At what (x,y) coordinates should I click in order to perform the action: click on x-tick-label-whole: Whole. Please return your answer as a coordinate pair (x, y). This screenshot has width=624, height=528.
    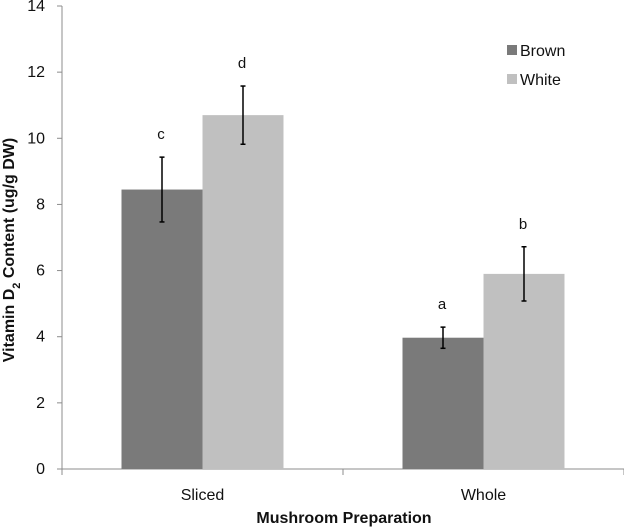
    Looking at the image, I should click on (483, 495).